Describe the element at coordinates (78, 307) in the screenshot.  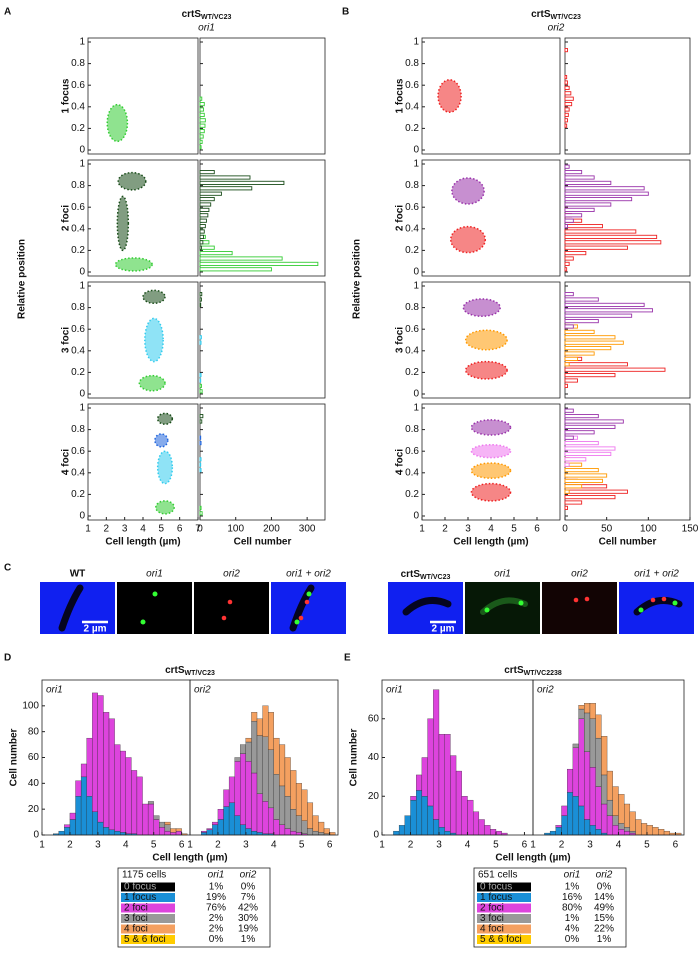
I see `y-tick-label: 0.8` at that location.